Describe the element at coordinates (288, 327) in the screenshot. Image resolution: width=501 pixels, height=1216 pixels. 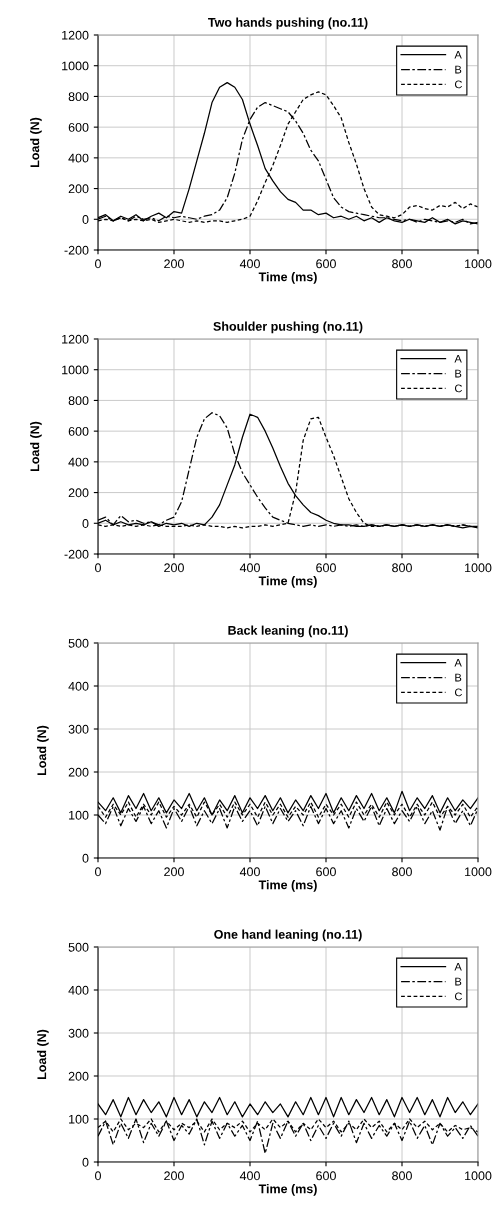
I see `chart-title: Shoulder pushing (no.11)` at that location.